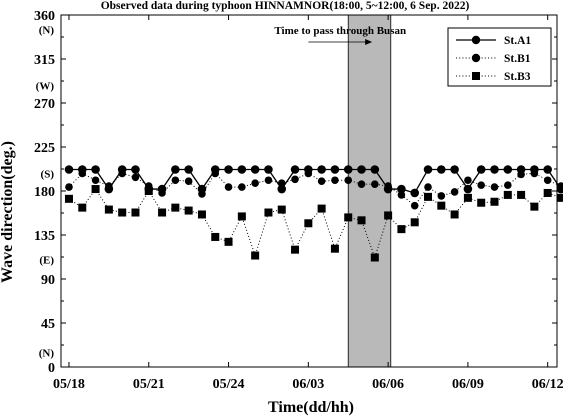 This screenshot has width=563, height=418. Describe the element at coordinates (517, 77) in the screenshot. I see `legend-label-St.B3: St.B3` at that location.